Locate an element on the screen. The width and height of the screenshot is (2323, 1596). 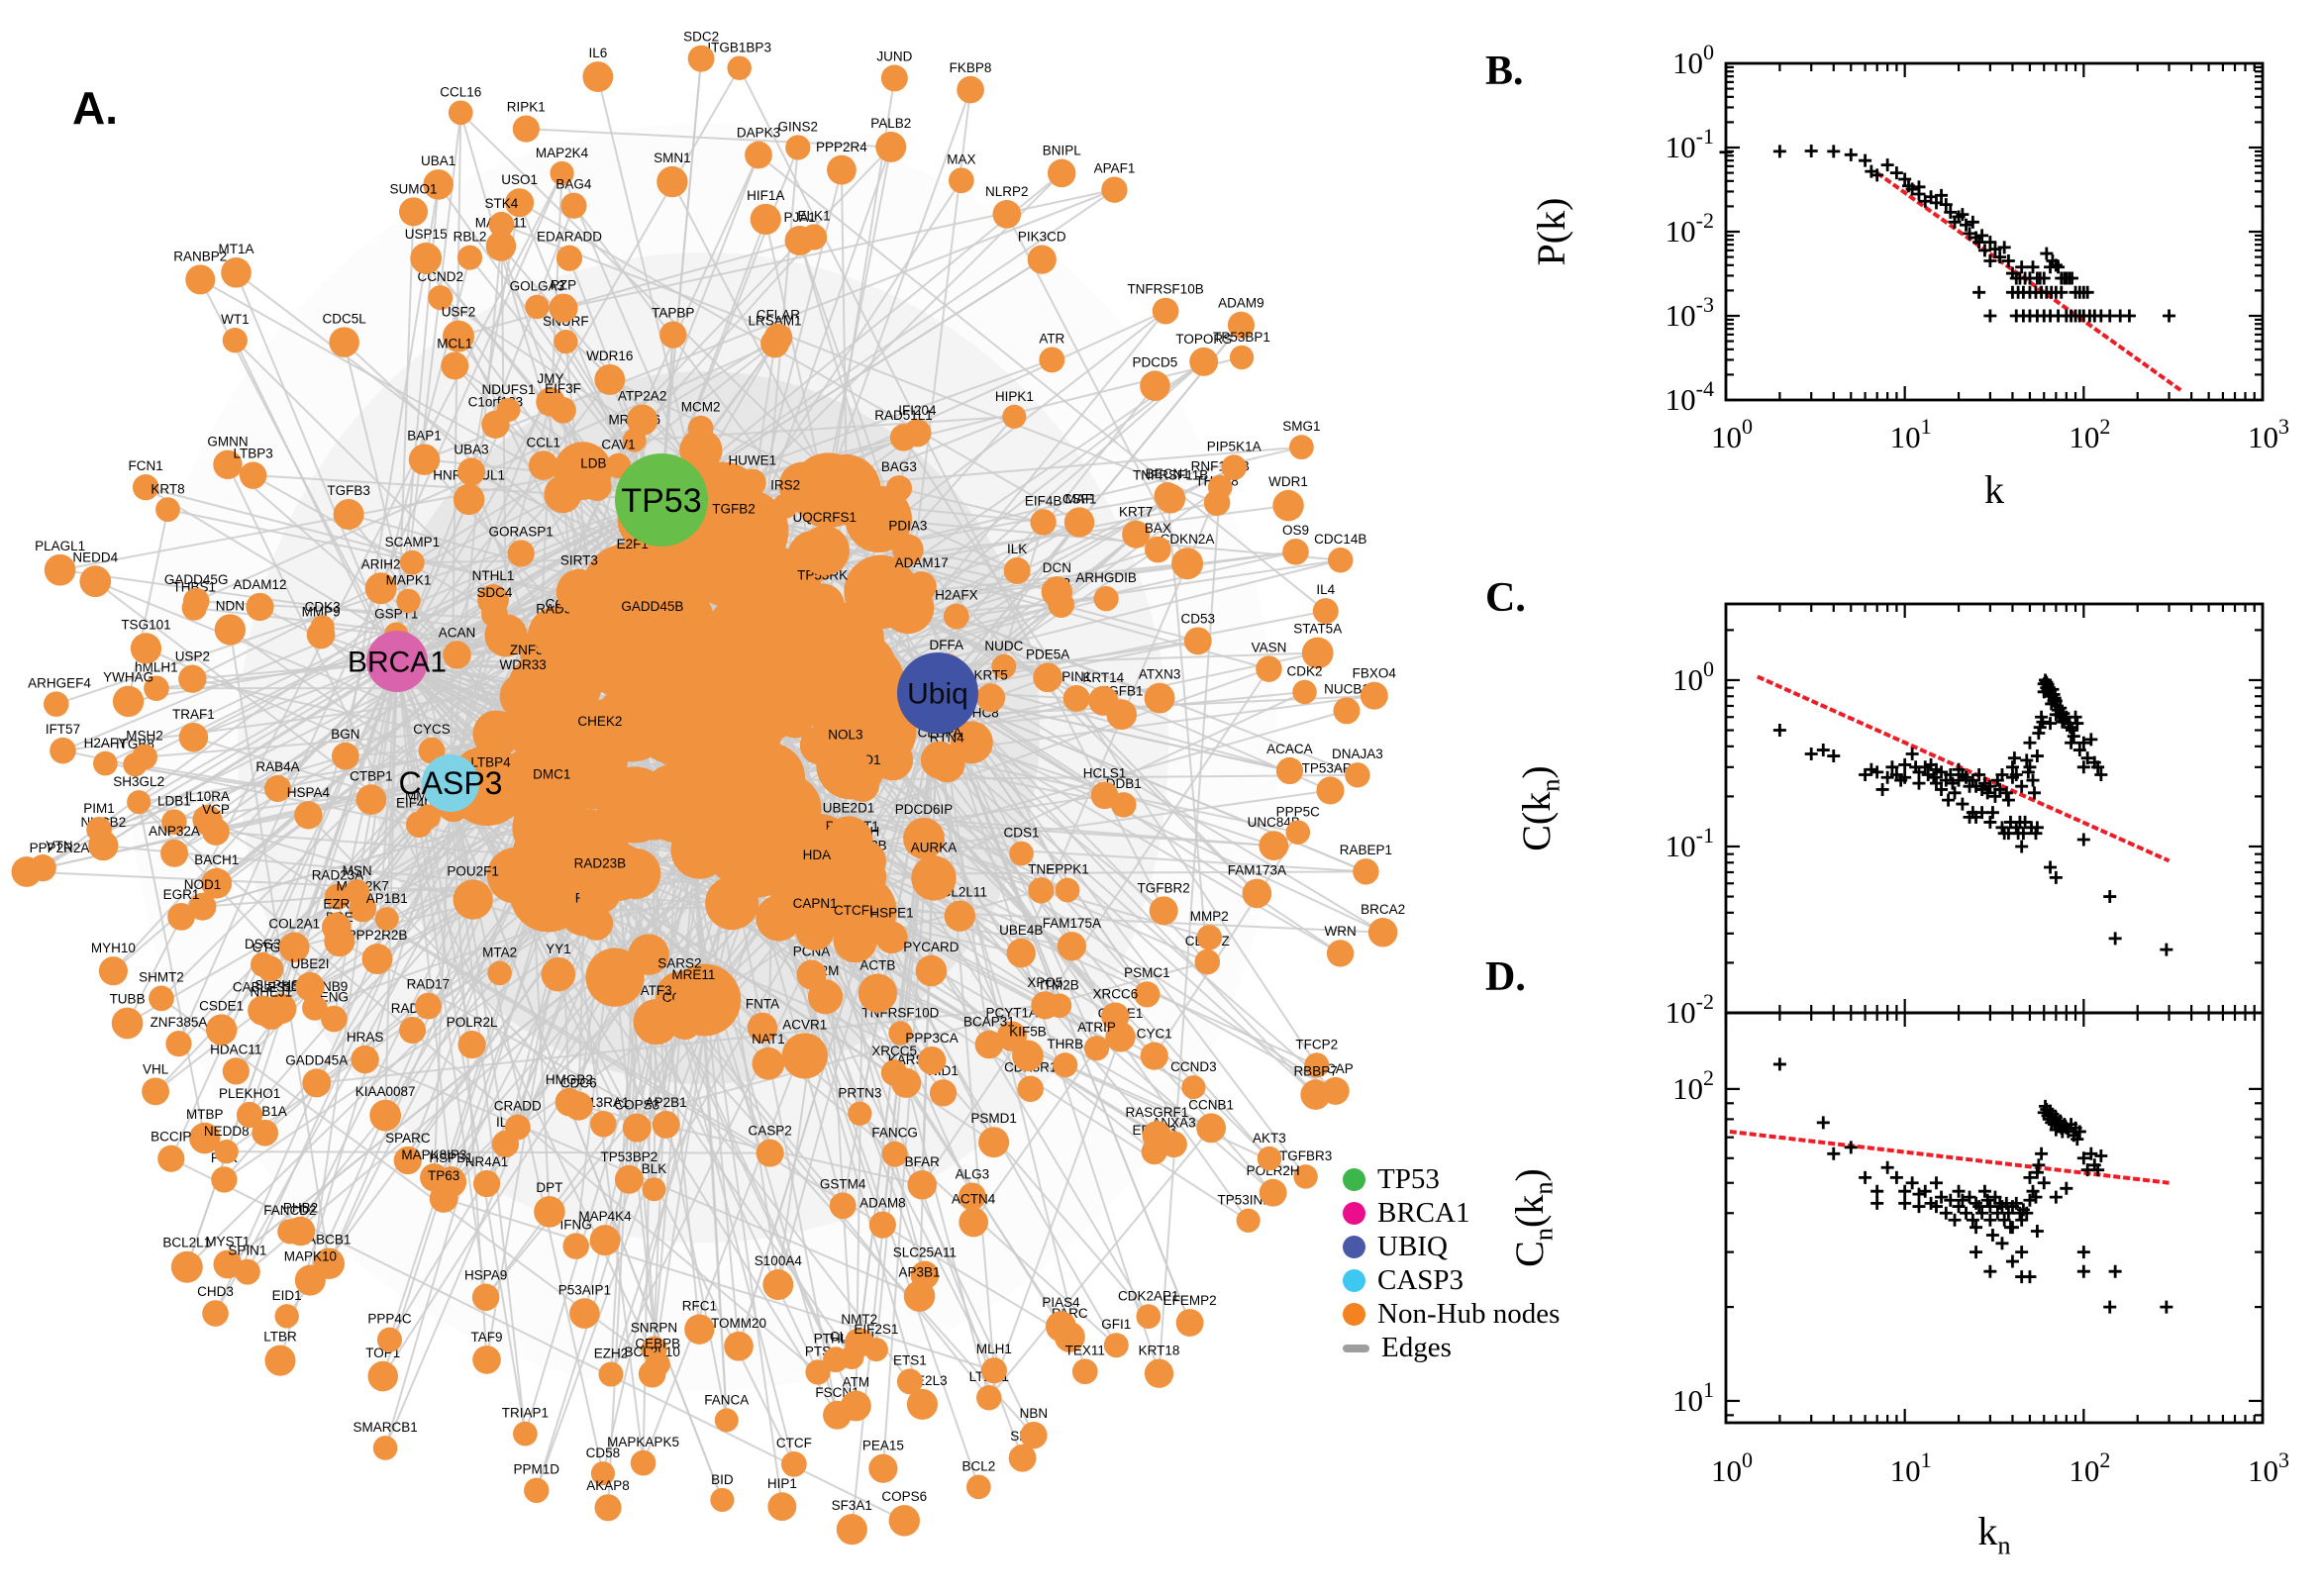
legend-label-edges: Edges is located at coordinates (1417, 1348).